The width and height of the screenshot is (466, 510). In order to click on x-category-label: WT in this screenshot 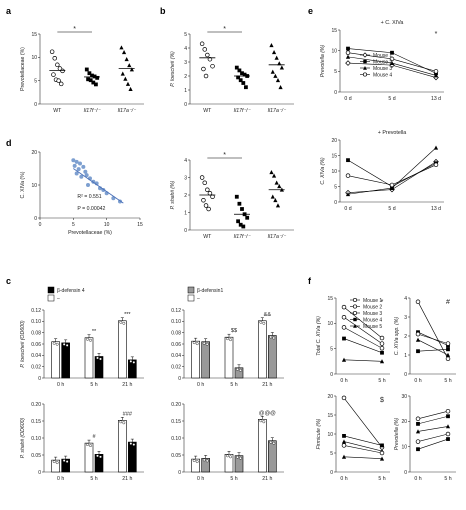, I will do `click(207, 111)`.